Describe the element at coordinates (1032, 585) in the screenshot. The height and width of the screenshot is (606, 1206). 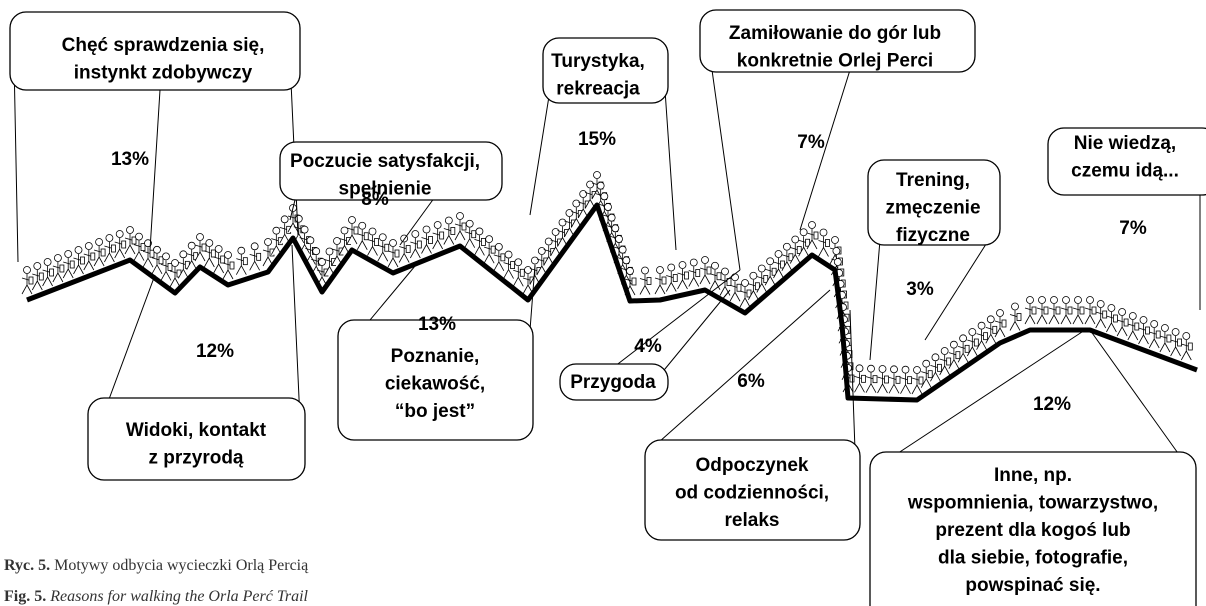
I see `callout-label: powspinać się.` at that location.